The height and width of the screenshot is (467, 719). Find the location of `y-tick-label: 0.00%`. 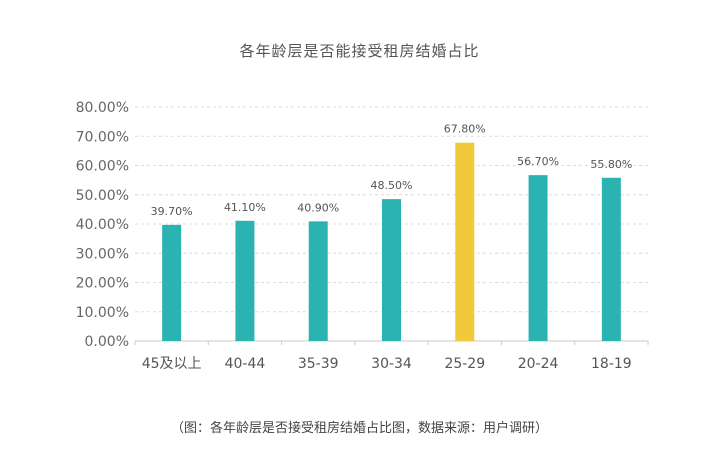

y-tick-label: 0.00% is located at coordinates (107, 342).